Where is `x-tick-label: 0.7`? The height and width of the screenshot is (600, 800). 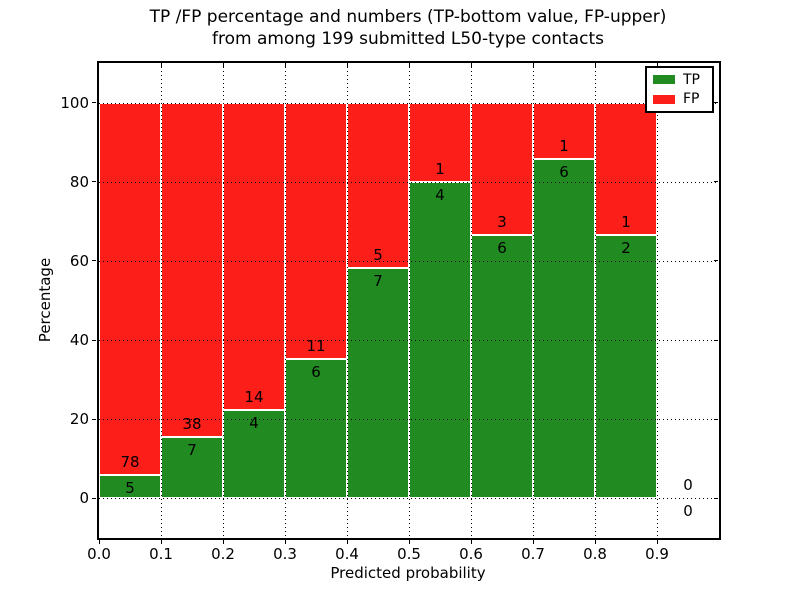 x-tick-label: 0.7 is located at coordinates (533, 554).